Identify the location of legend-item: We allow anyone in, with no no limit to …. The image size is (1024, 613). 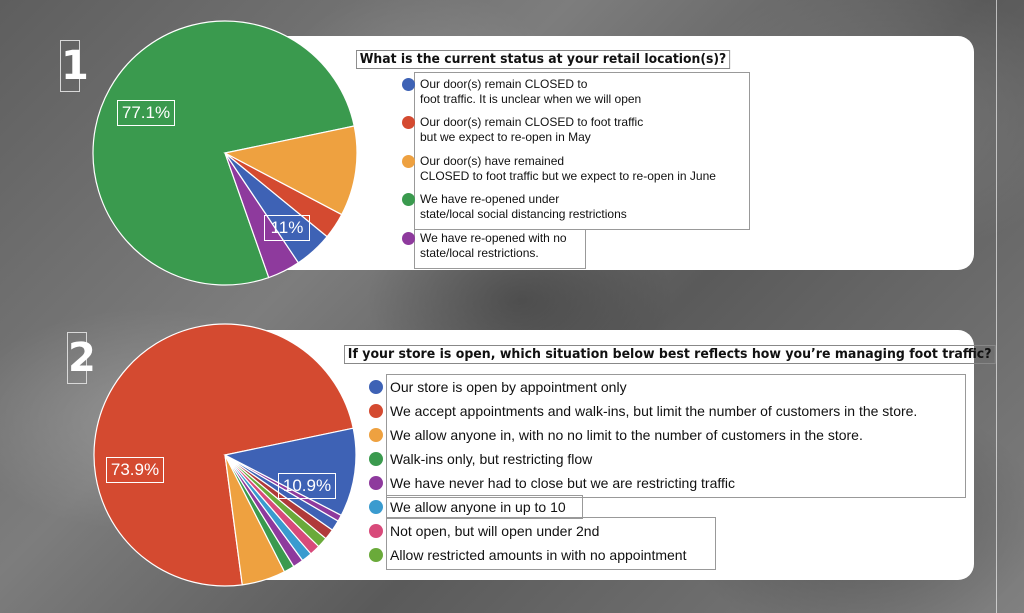
(616, 435).